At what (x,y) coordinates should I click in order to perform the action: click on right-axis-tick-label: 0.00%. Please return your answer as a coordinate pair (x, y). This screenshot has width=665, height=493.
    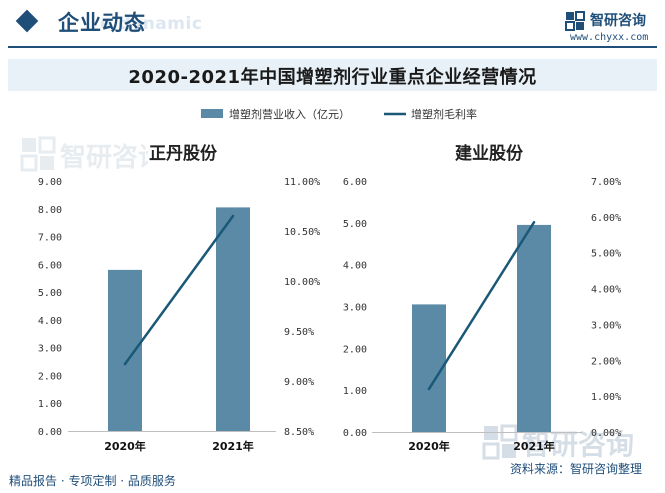
    Looking at the image, I should click on (606, 433).